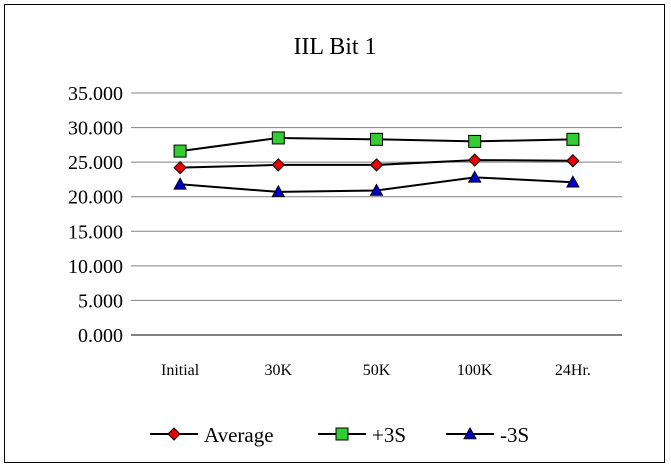  Describe the element at coordinates (95, 267) in the screenshot. I see `y-tick-label: 10.000` at that location.